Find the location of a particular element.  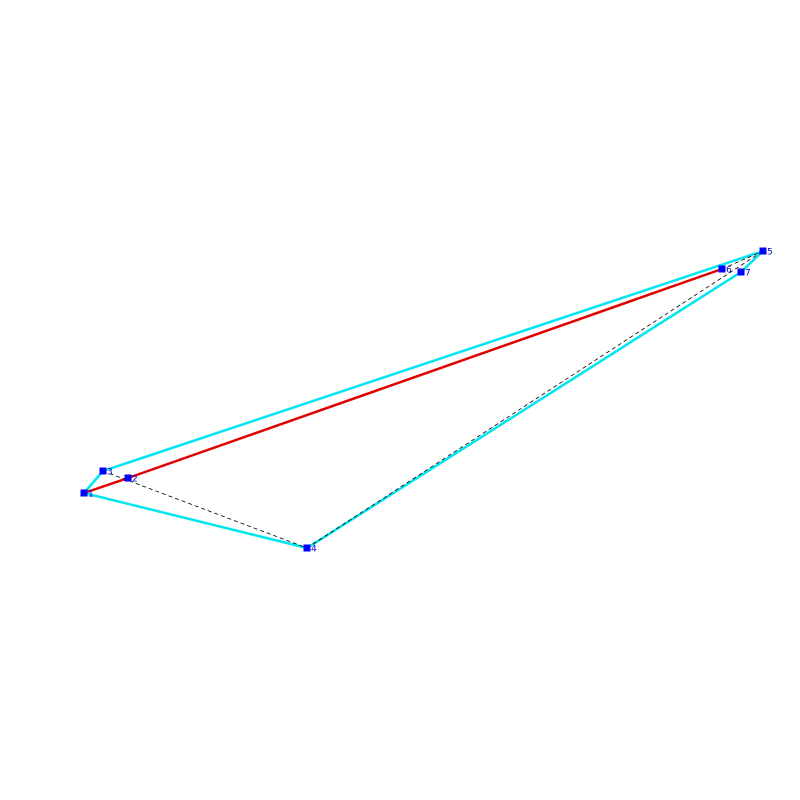

node-label: 1 is located at coordinates (91, 495).